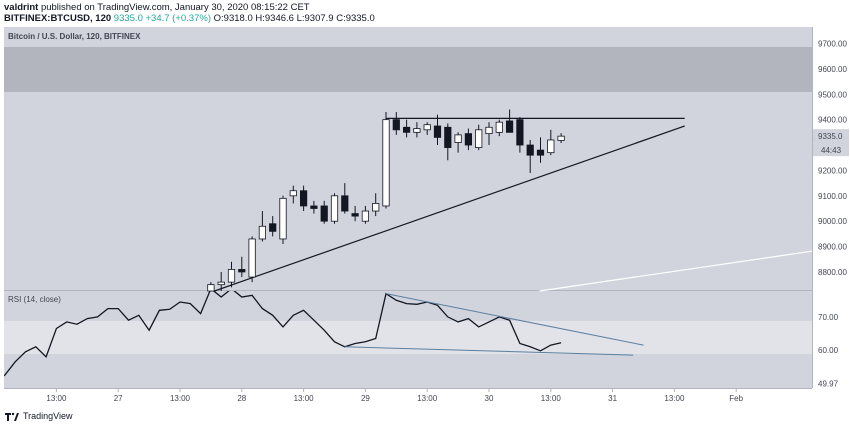 This screenshot has height=428, width=850. Describe the element at coordinates (832, 69) in the screenshot. I see `price-tick-label: 9600.00` at that location.